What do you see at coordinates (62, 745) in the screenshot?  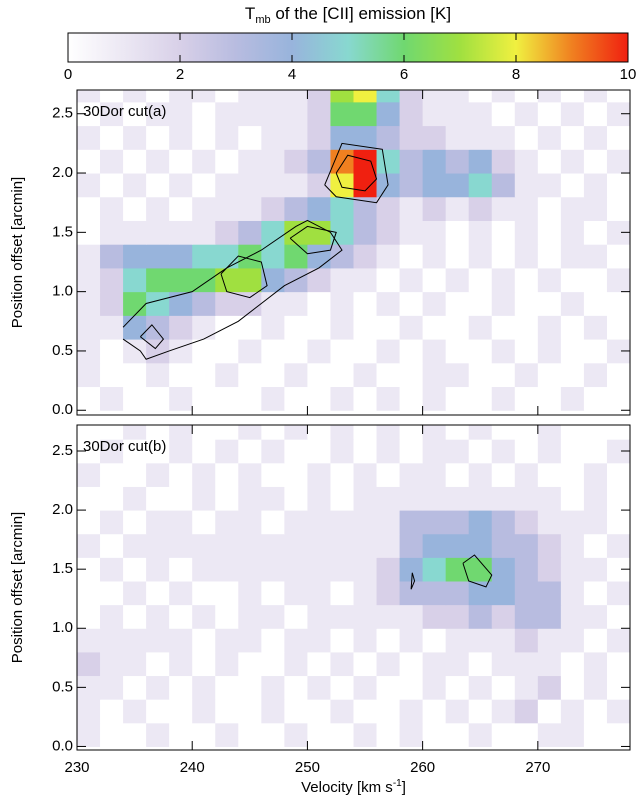 I see `y-tick-label: 0.0` at bounding box center [62, 745].